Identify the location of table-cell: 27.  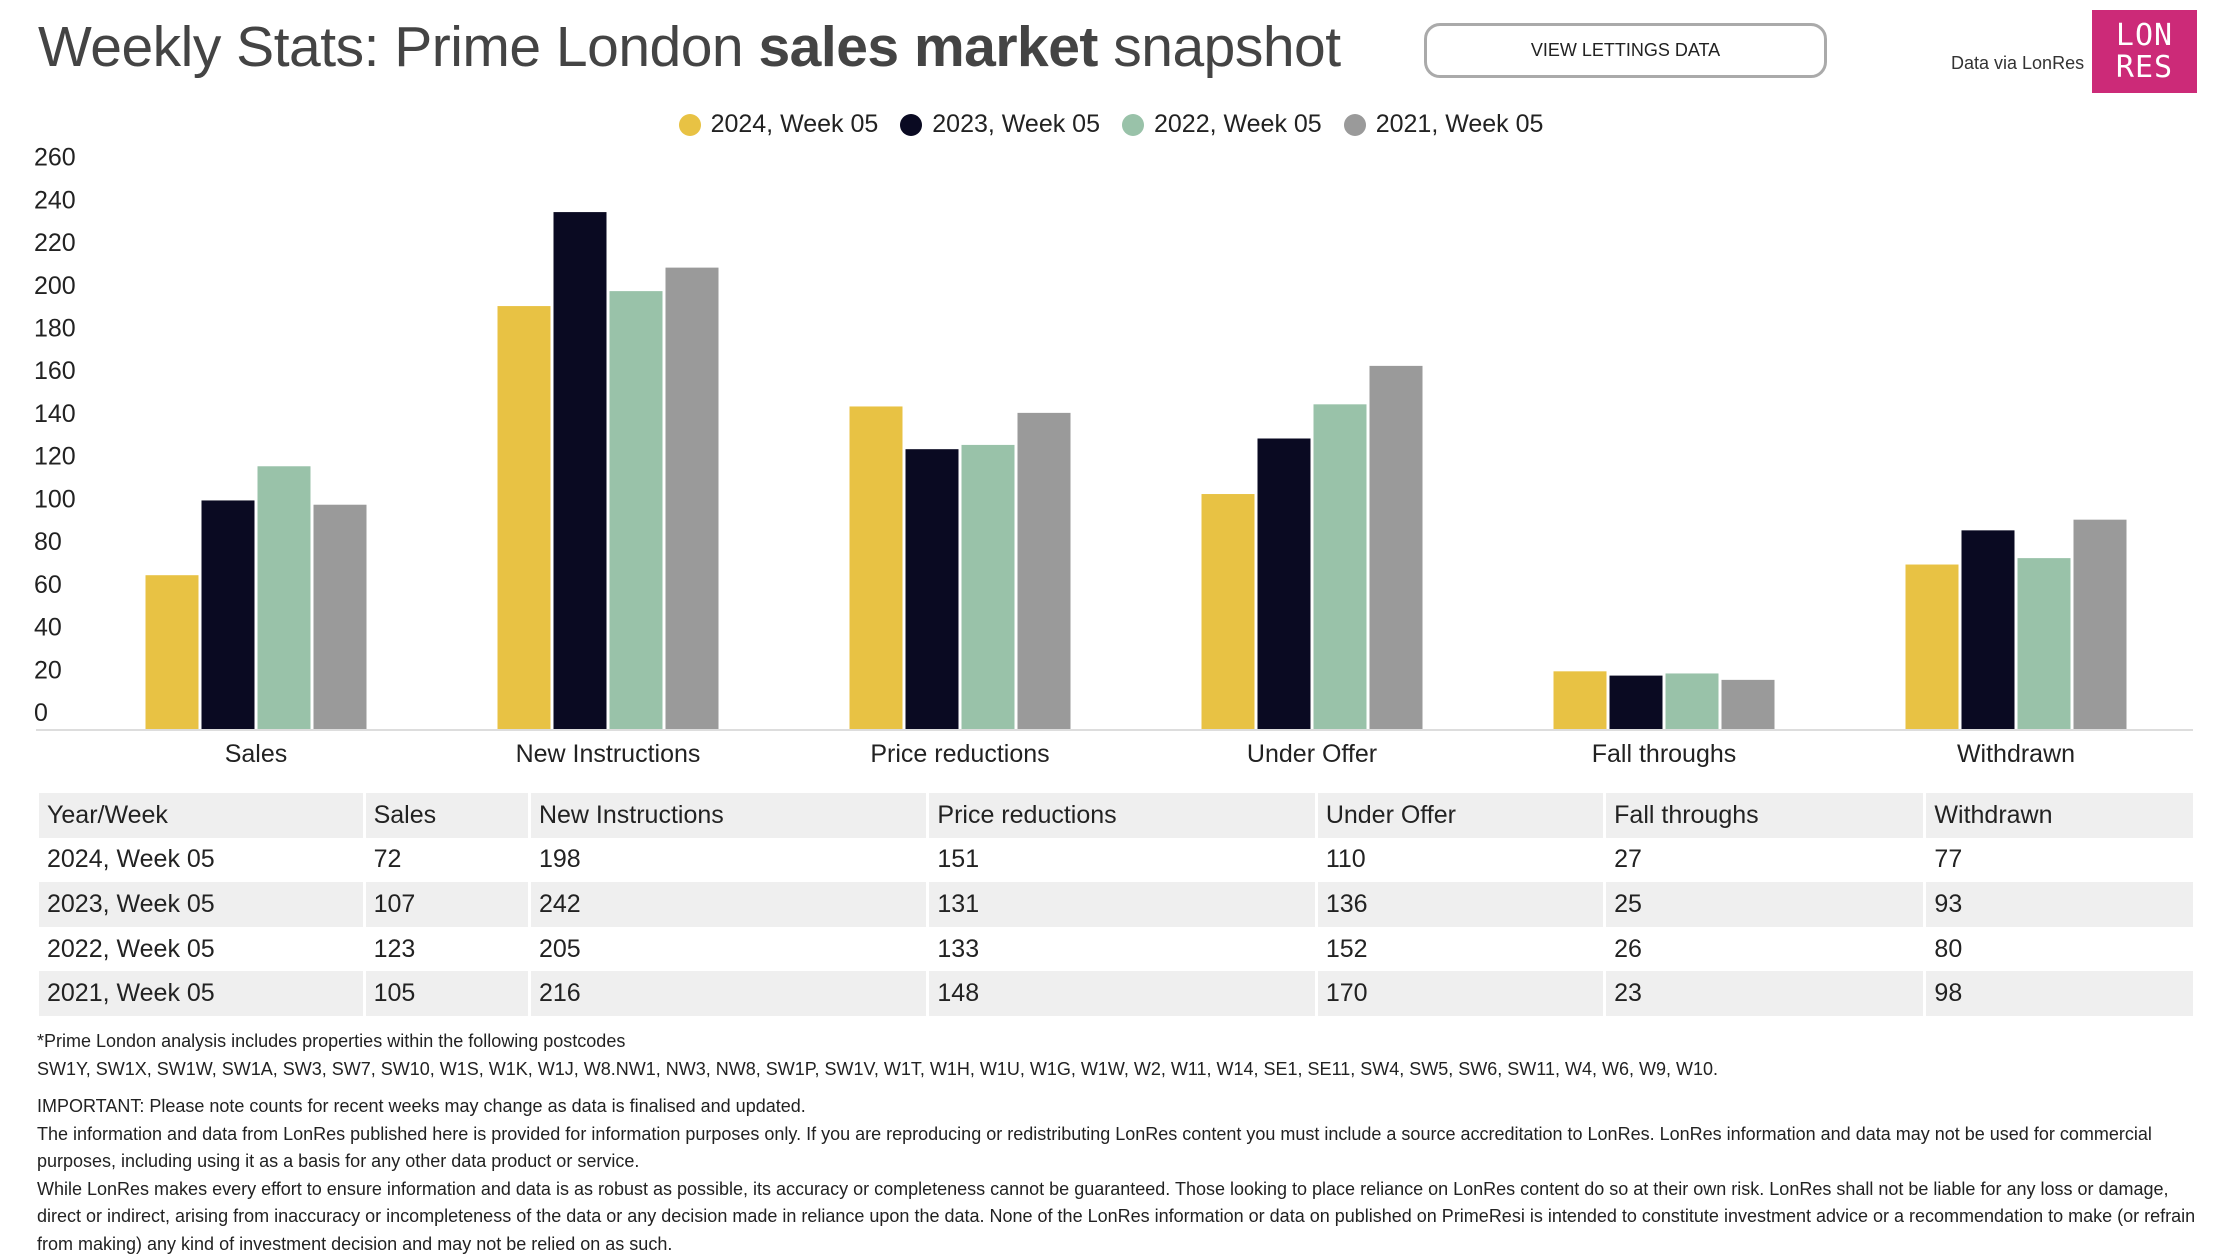
(1764, 860).